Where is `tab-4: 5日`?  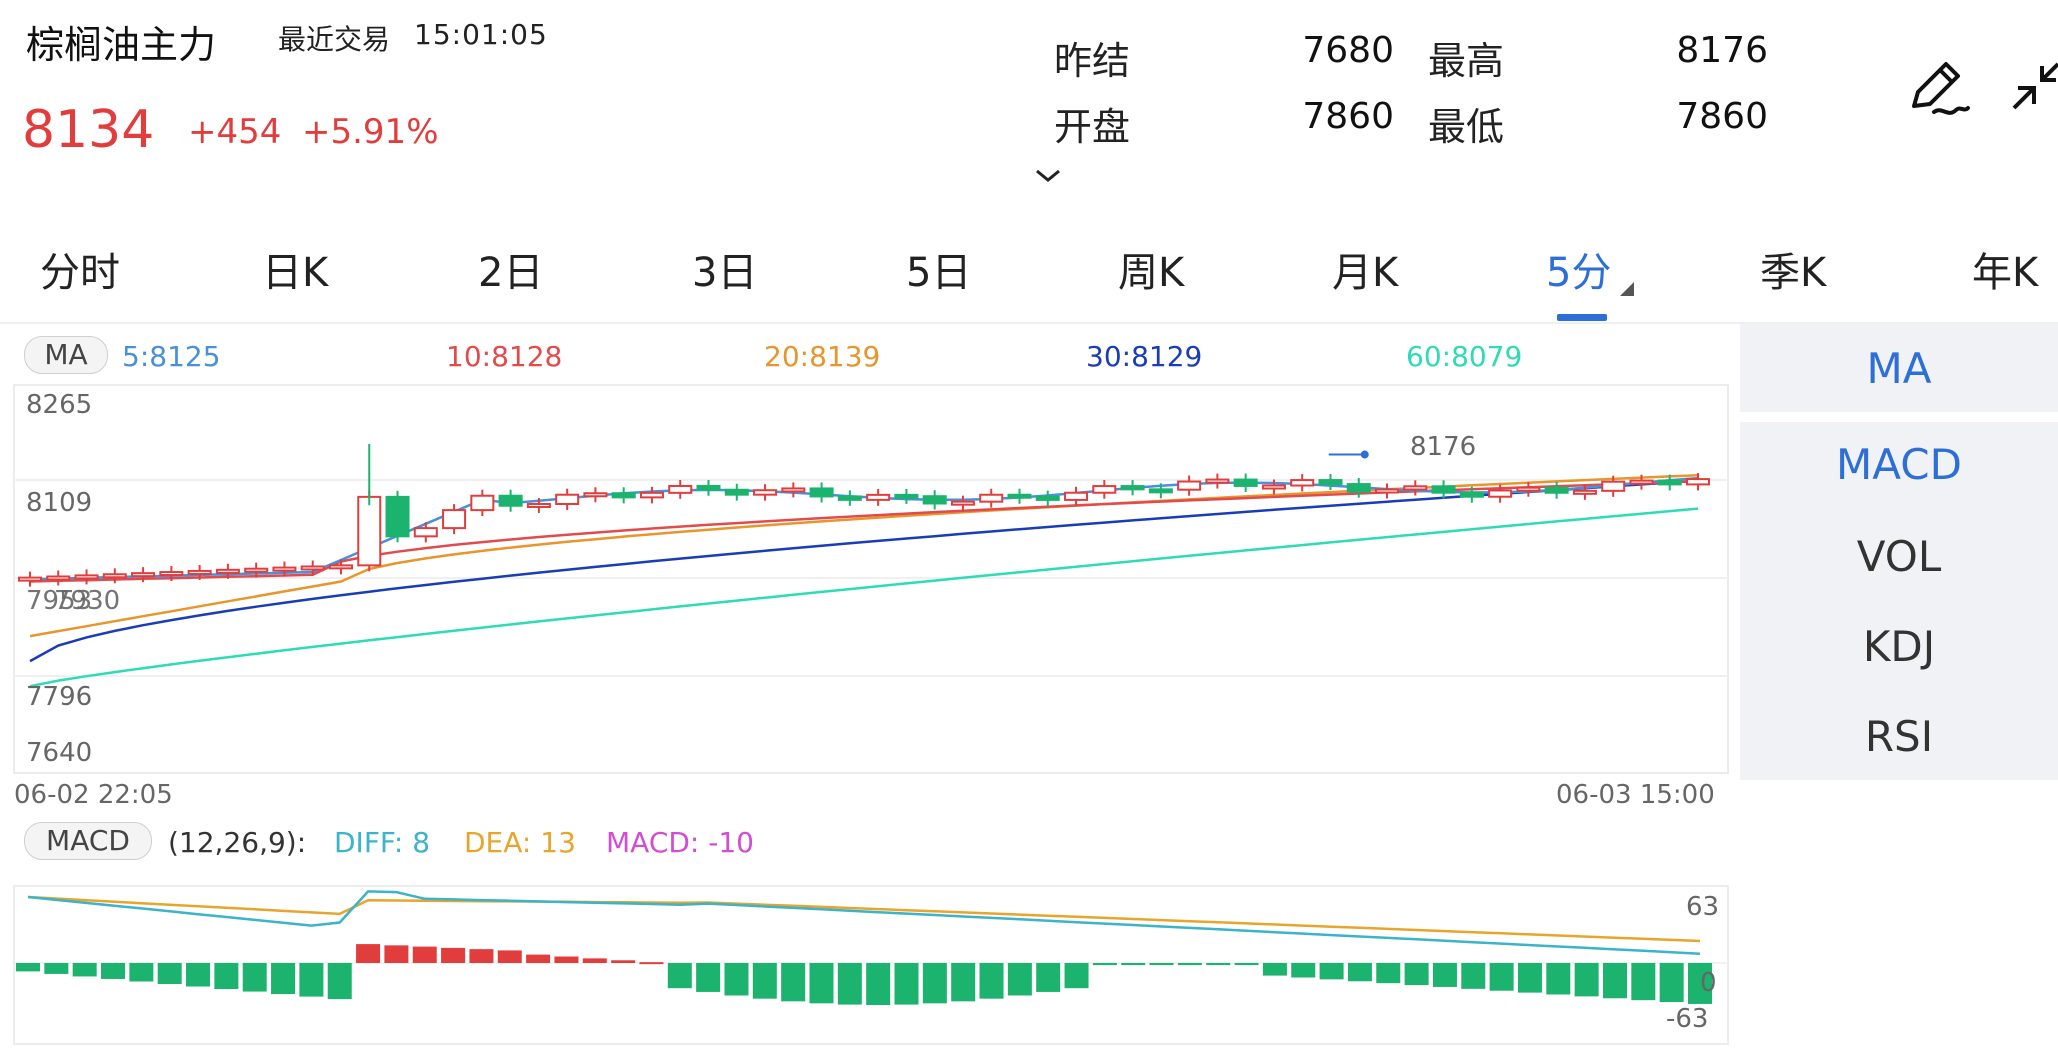 tab-4: 5日 is located at coordinates (939, 273).